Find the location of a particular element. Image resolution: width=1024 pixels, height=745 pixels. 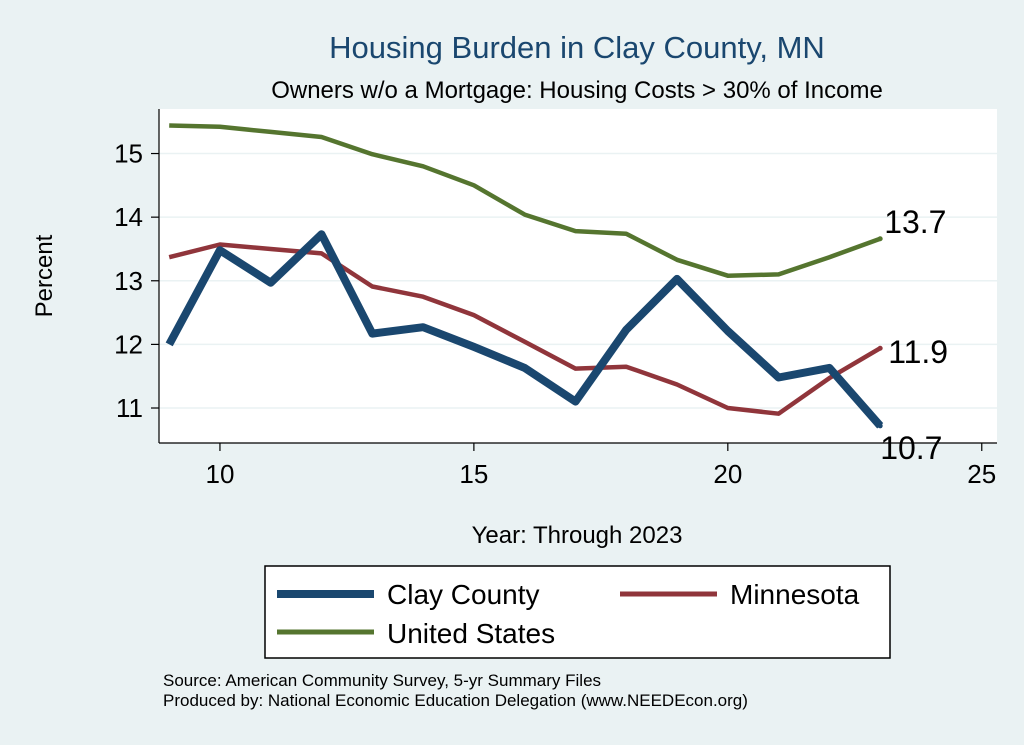

legend-label-minnesota: Minnesota is located at coordinates (795, 594).